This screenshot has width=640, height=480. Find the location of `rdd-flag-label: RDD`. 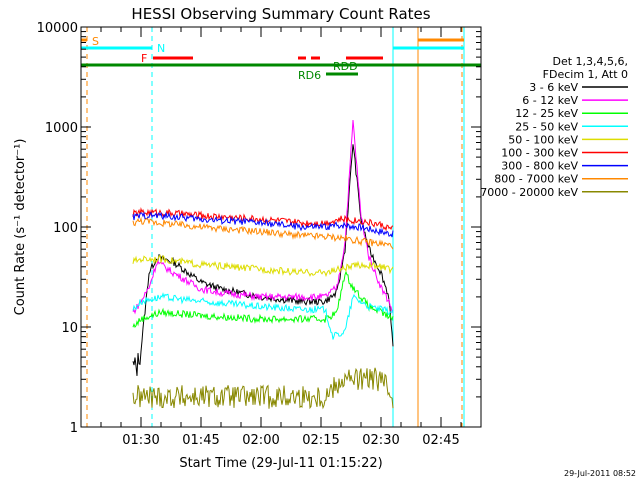

rdd-flag-label: RDD is located at coordinates (345, 66).